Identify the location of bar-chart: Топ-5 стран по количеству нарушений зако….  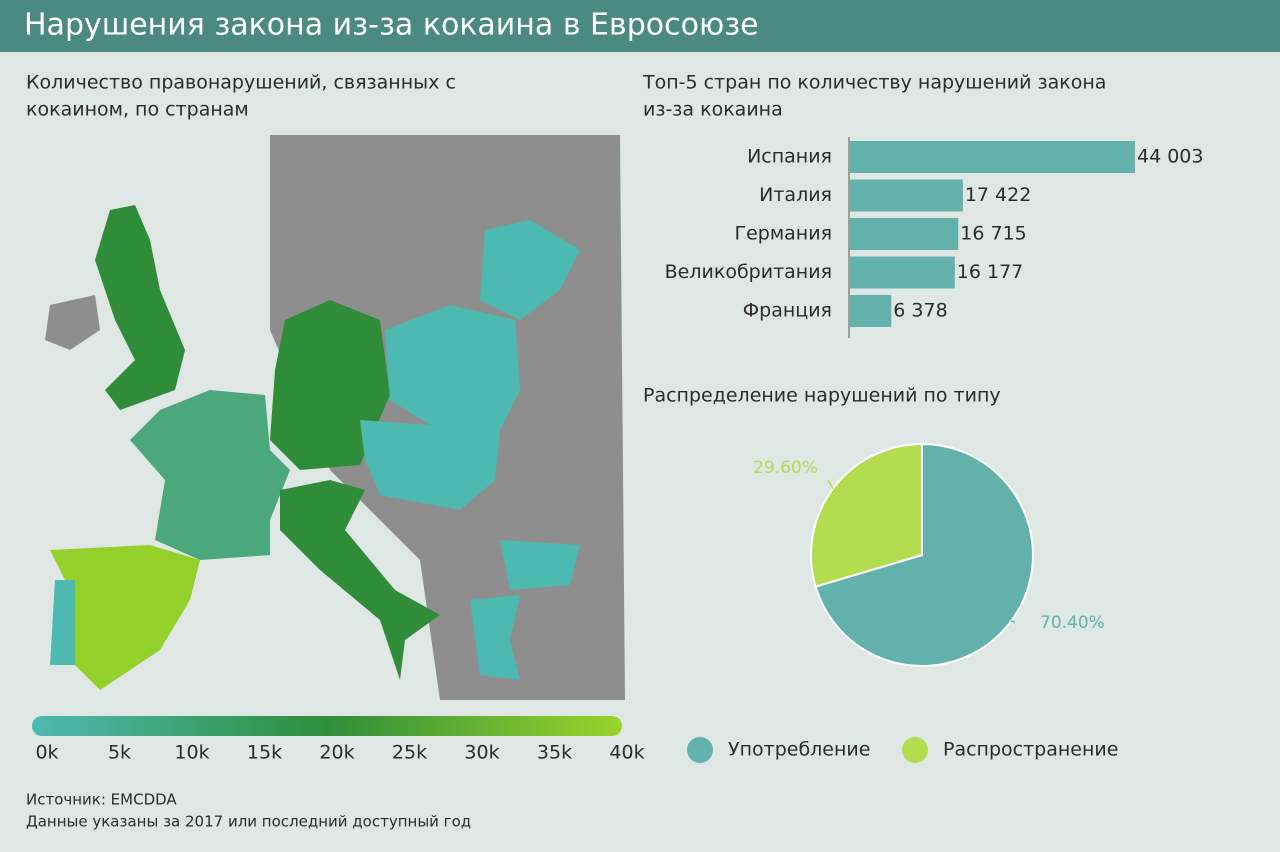
(922, 205).